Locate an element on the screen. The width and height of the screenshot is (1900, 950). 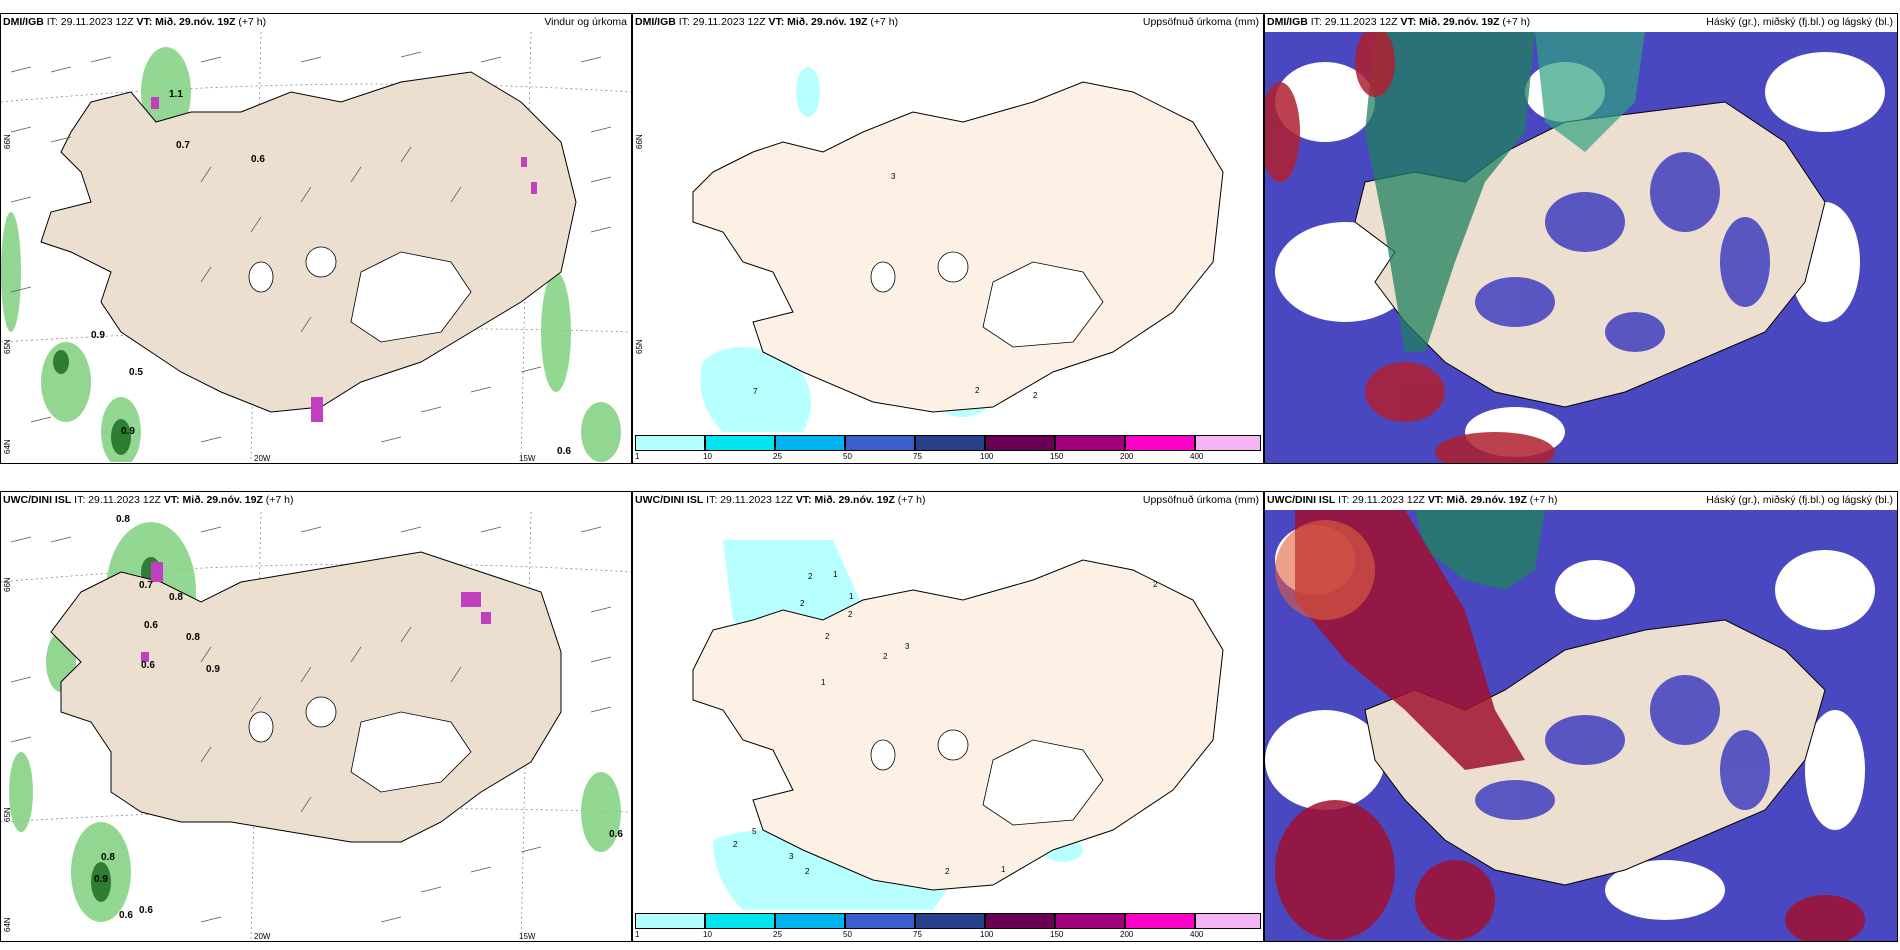
precip-colorbar: 1 10 25 50 75 100 150 200 400 is located at coordinates (948, 448).